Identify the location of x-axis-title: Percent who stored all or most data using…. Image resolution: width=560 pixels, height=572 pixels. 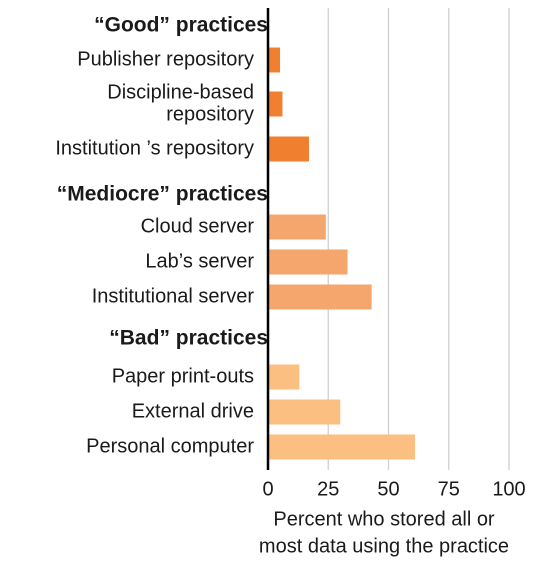
(384, 532).